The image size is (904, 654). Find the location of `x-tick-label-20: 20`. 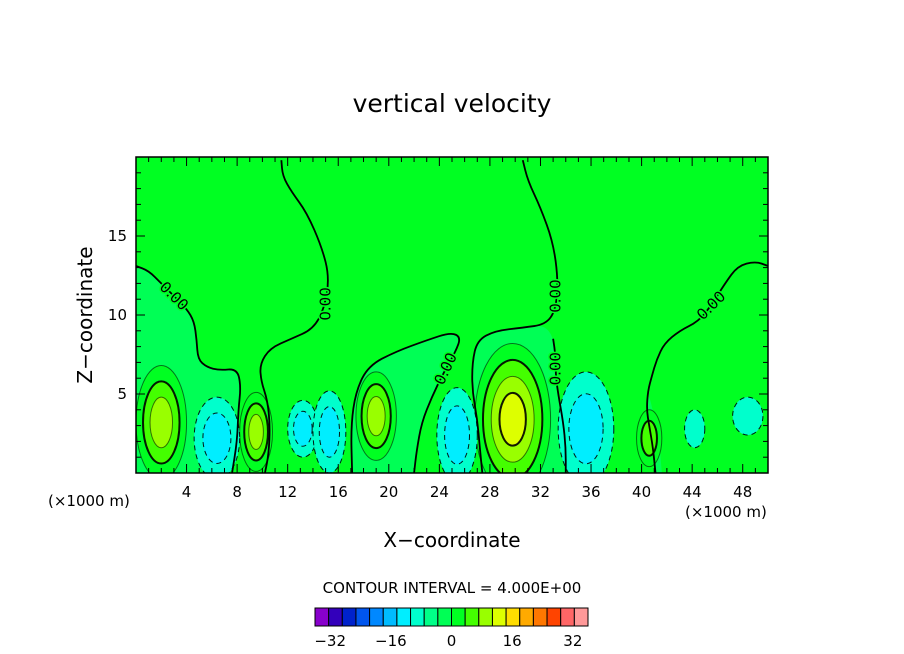

x-tick-label-20: 20 is located at coordinates (388, 492).